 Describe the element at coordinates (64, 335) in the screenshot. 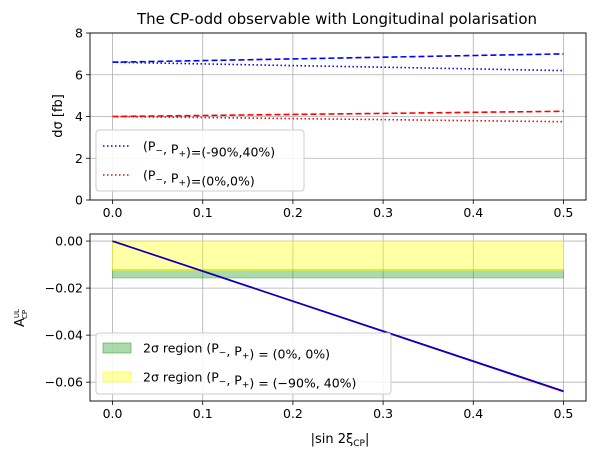

I see `y-tick-label: −0.04` at that location.